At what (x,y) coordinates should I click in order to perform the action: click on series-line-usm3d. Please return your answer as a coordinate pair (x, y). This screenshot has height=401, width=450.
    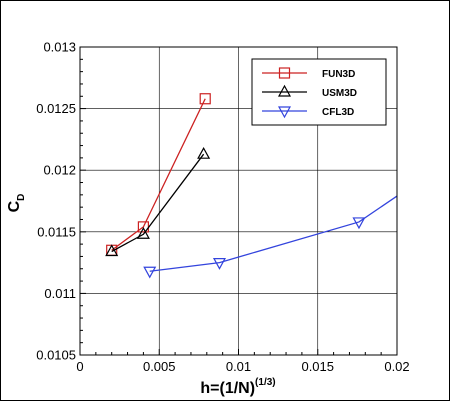
    Looking at the image, I should click on (158, 203).